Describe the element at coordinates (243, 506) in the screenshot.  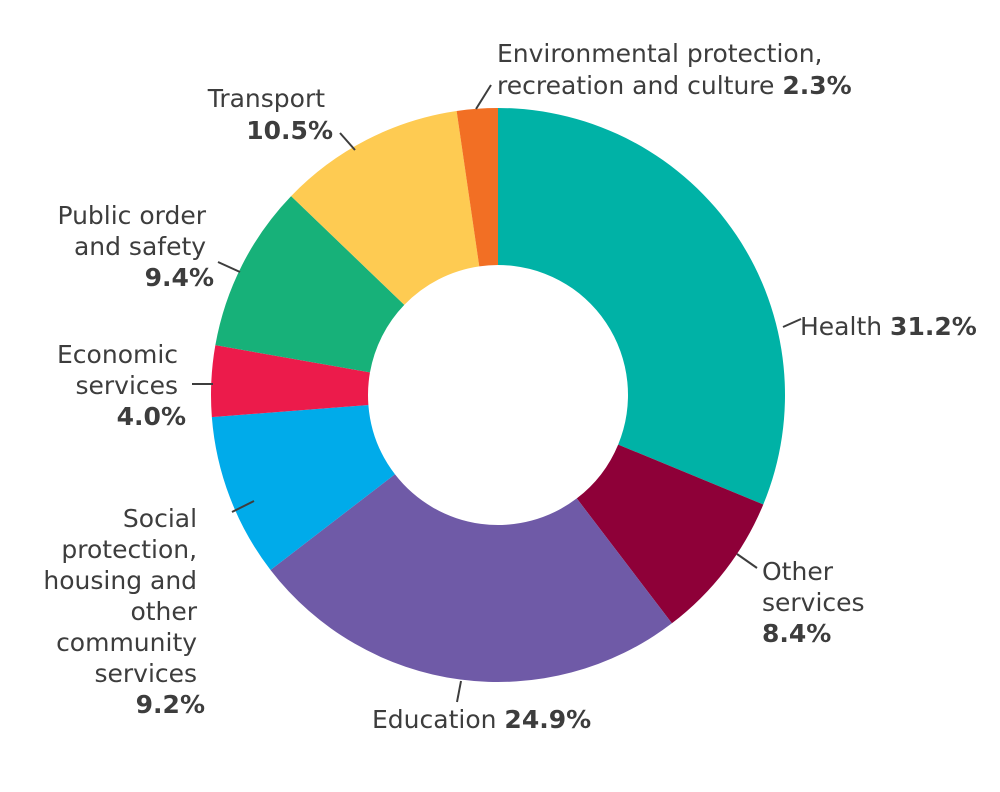
I see `leader-line-social-protection` at that location.